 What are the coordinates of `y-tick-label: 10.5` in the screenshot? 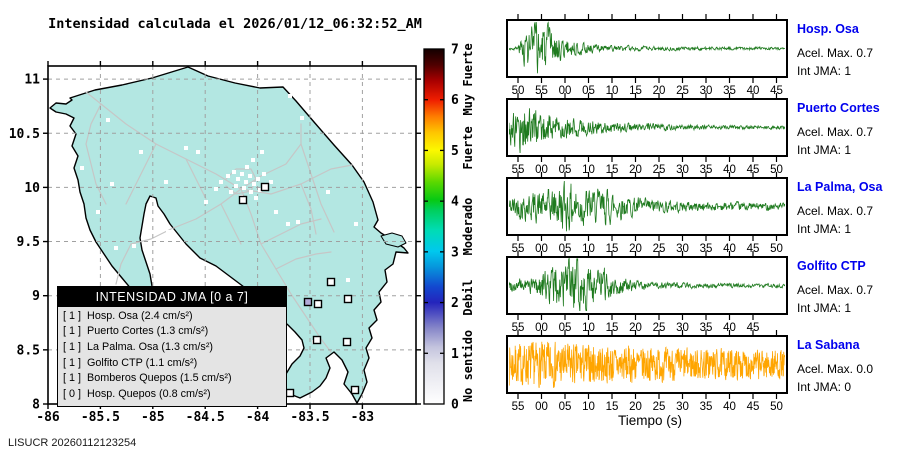 It's located at (24, 134).